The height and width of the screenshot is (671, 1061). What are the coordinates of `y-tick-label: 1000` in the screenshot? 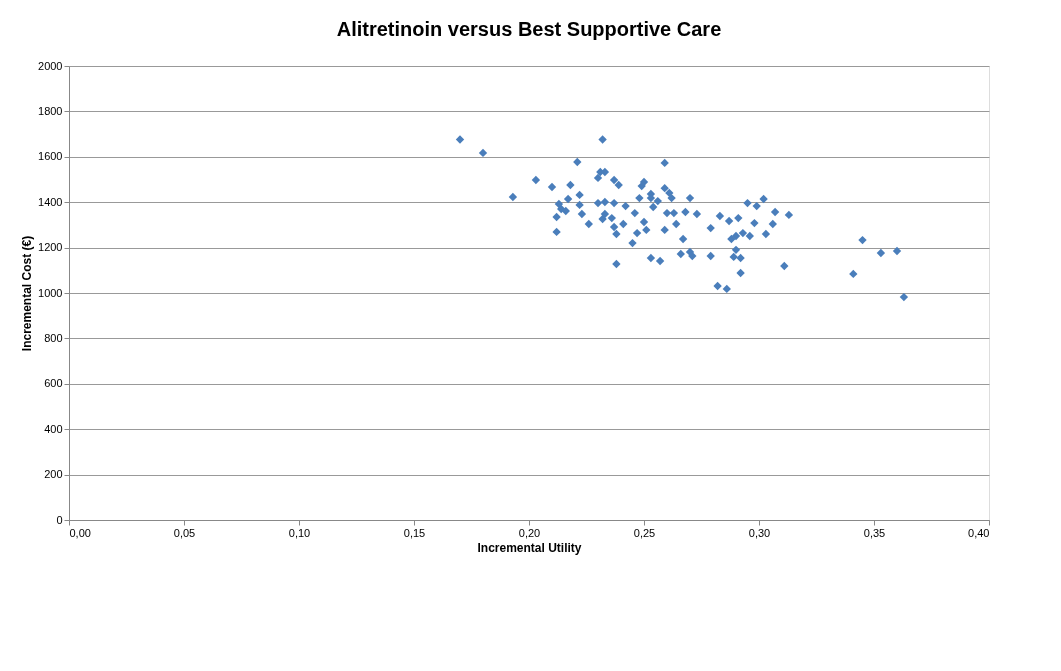 It's located at (50, 292).